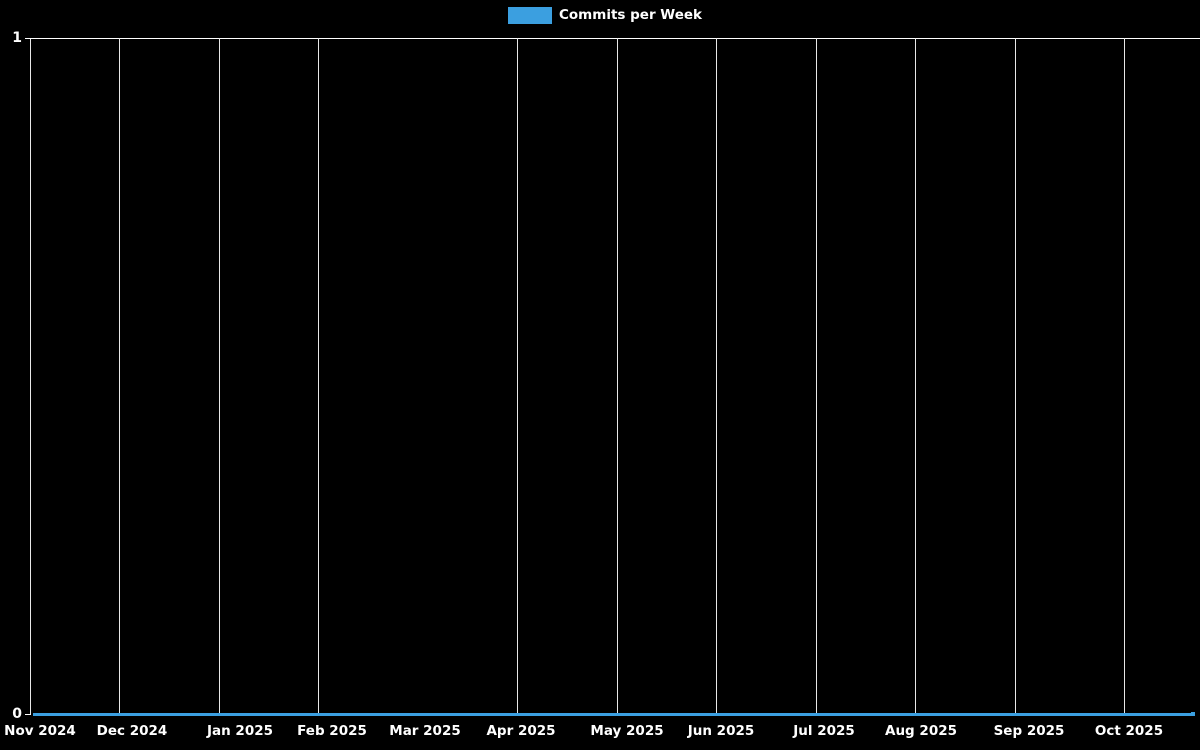 The height and width of the screenshot is (750, 1200). I want to click on x-tick-label-may-2025: May 2025, so click(627, 731).